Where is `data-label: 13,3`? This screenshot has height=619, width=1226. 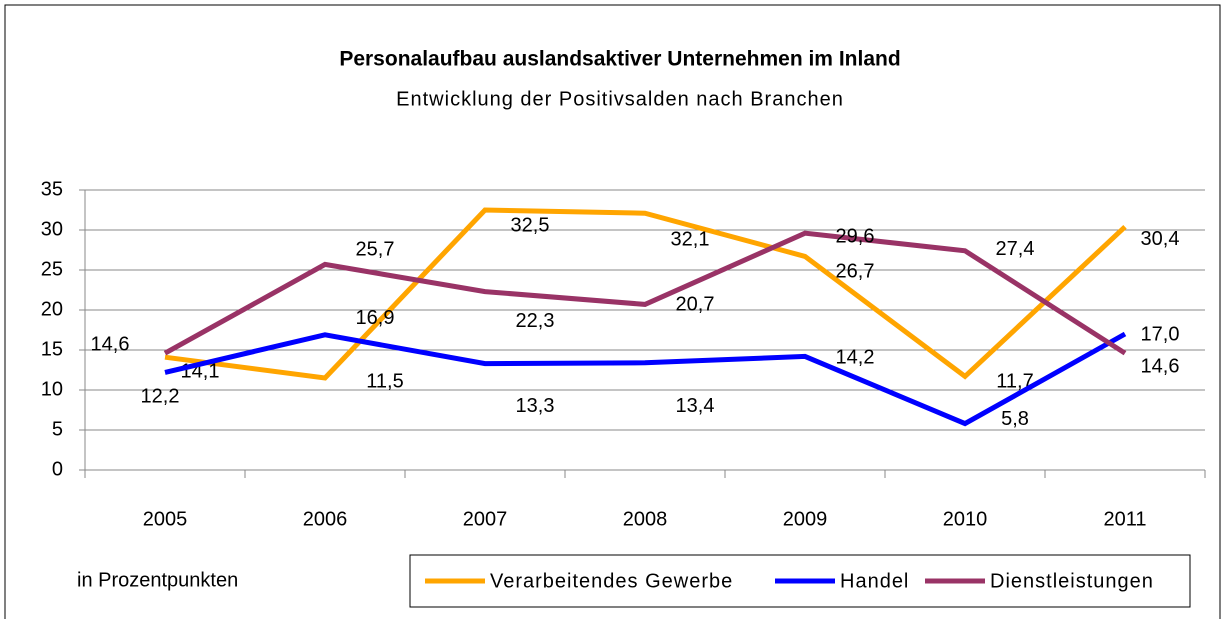 data-label: 13,3 is located at coordinates (535, 406).